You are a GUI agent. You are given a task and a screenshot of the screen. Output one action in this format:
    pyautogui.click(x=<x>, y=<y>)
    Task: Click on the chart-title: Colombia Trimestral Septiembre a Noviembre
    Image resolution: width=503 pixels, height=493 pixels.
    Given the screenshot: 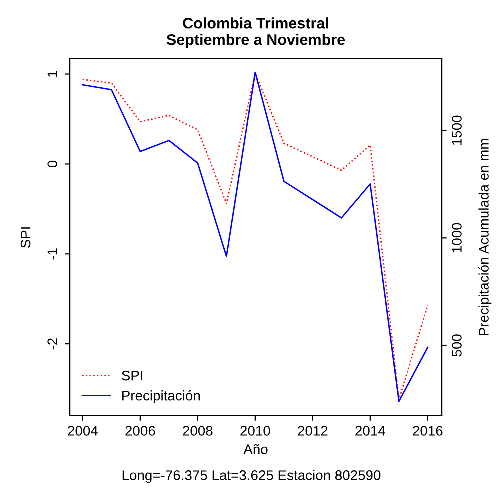 What is the action you would take?
    pyautogui.click(x=256, y=33)
    